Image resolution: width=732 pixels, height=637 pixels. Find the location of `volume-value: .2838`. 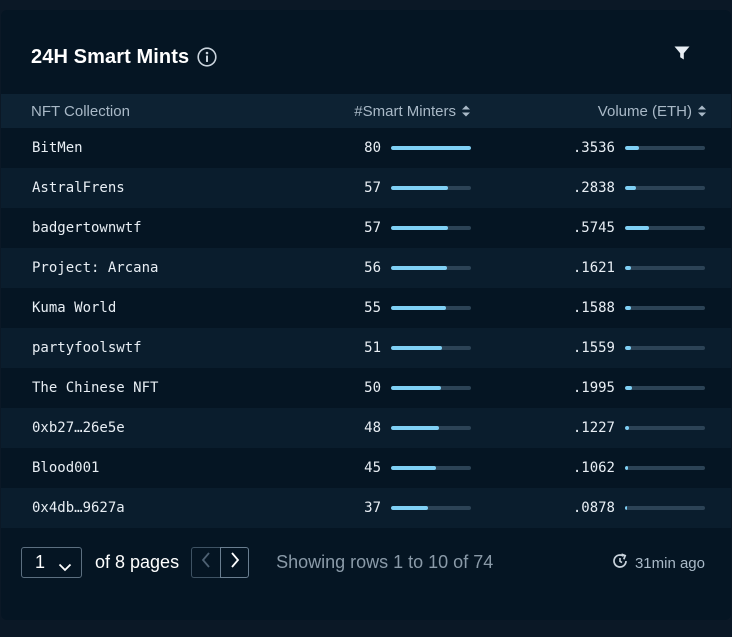

volume-value: .2838 is located at coordinates (593, 188).